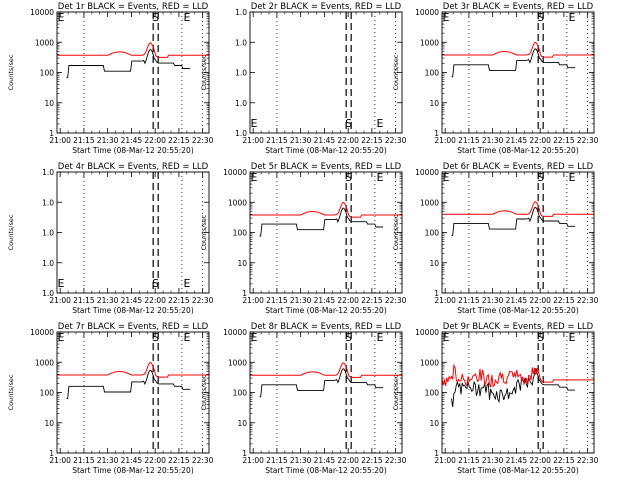  Describe the element at coordinates (133, 7) in the screenshot. I see `panel-title: Det 1r BLACK = Events, RED = LLD` at that location.